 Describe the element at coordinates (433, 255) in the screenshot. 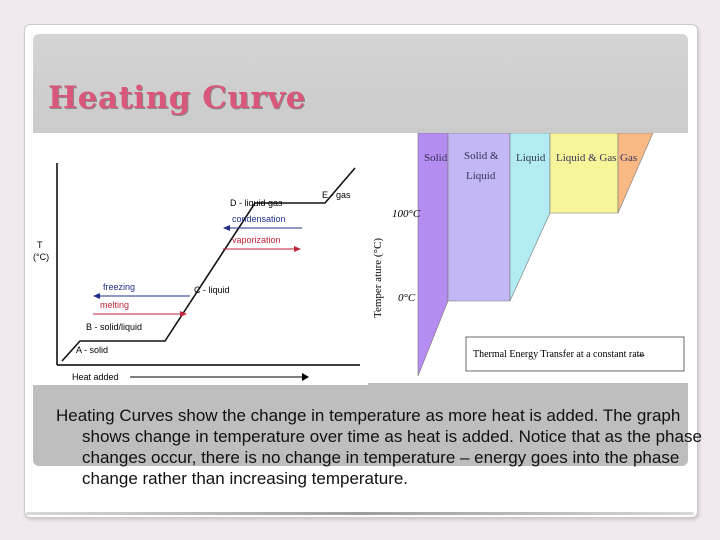

I see `region-solid` at that location.